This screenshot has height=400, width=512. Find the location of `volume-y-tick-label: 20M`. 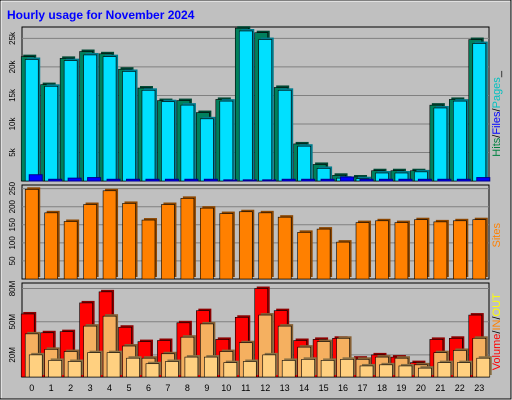

volume-y-tick-label: 20M is located at coordinates (12, 355).